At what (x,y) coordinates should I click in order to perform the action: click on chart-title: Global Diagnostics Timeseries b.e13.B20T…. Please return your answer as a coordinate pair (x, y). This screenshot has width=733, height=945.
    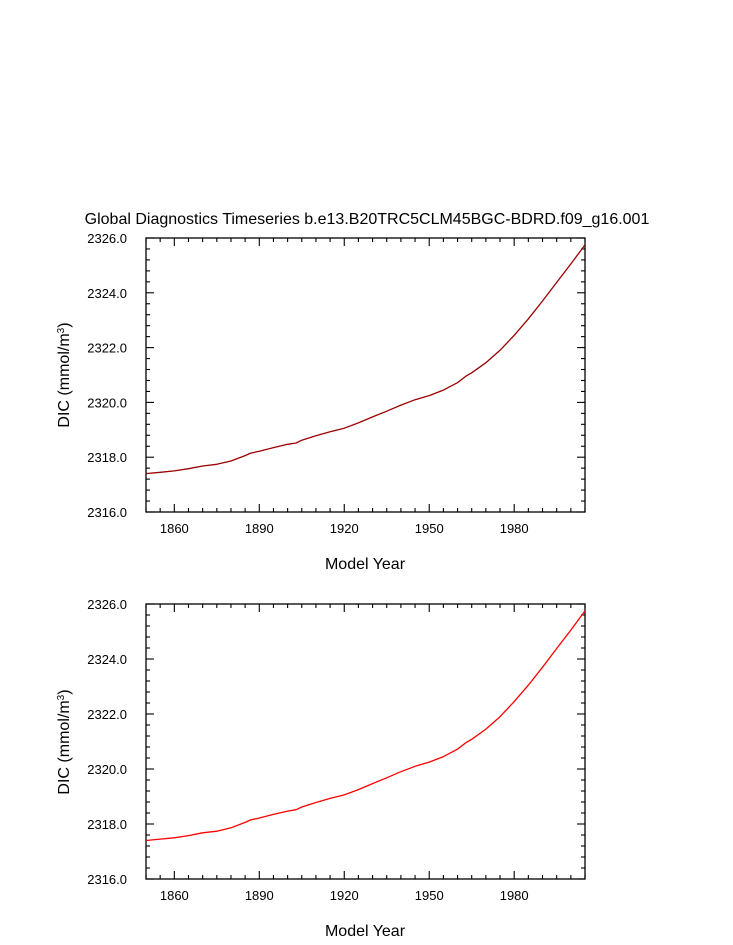
    Looking at the image, I should click on (367, 219).